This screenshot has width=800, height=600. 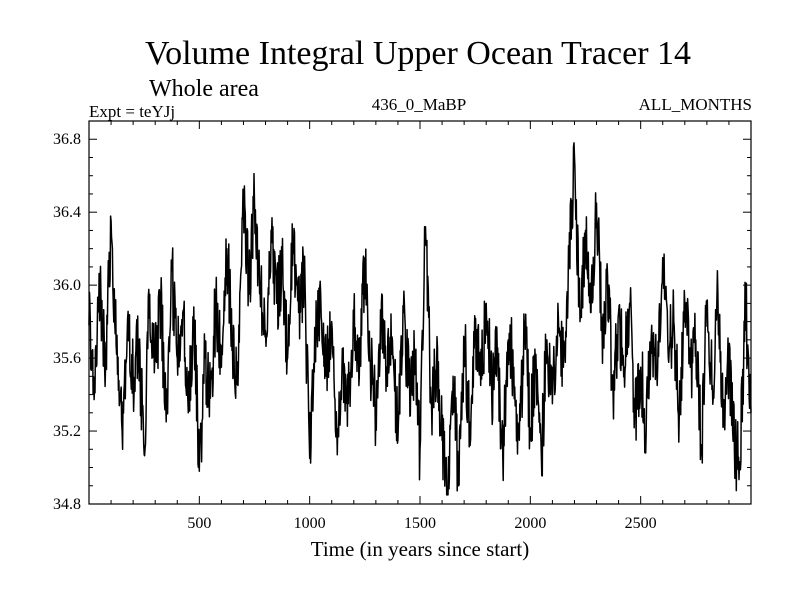 What do you see at coordinates (419, 104) in the screenshot?
I see `center-label: 436_0_MaBP` at bounding box center [419, 104].